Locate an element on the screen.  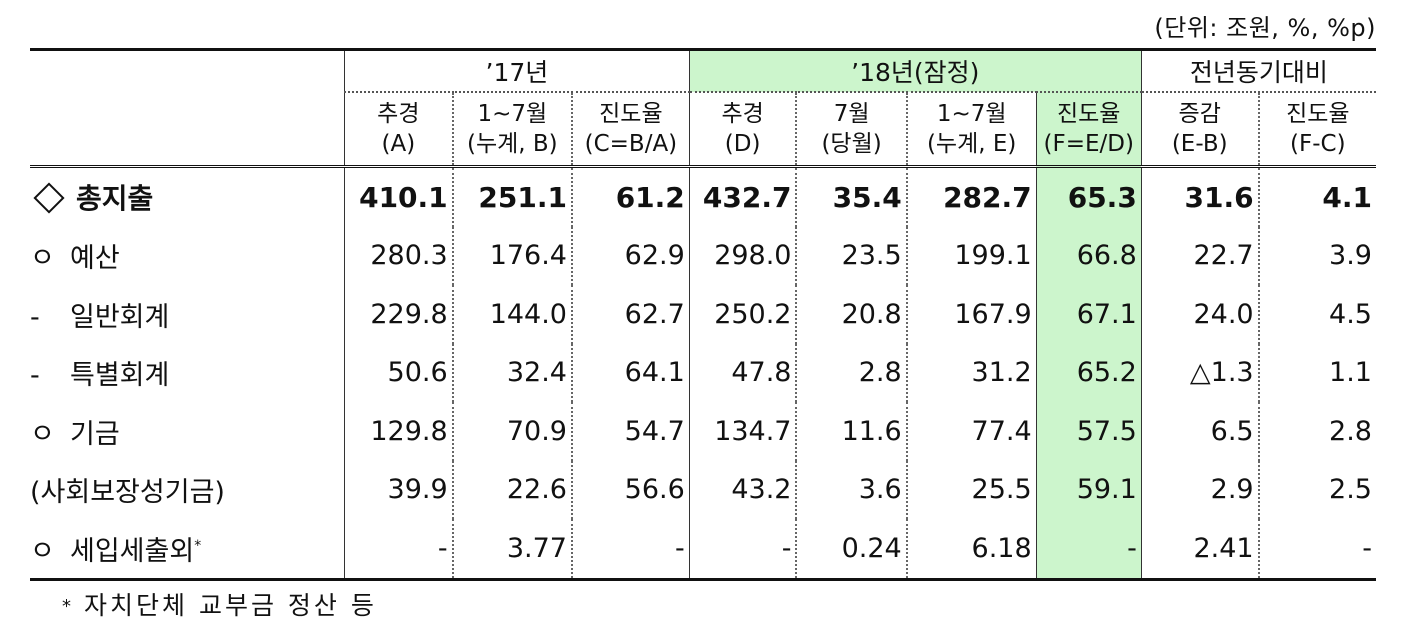
diamond-icon is located at coordinates (49, 198).